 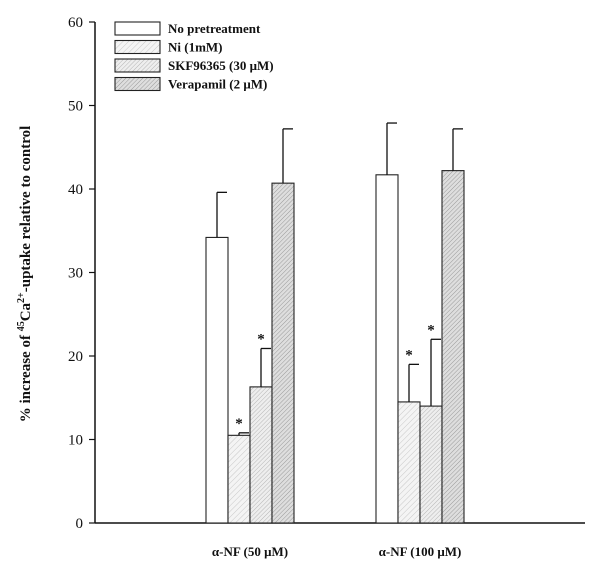 What do you see at coordinates (214, 28) in the screenshot?
I see `legend-label: No pretreatment` at bounding box center [214, 28].